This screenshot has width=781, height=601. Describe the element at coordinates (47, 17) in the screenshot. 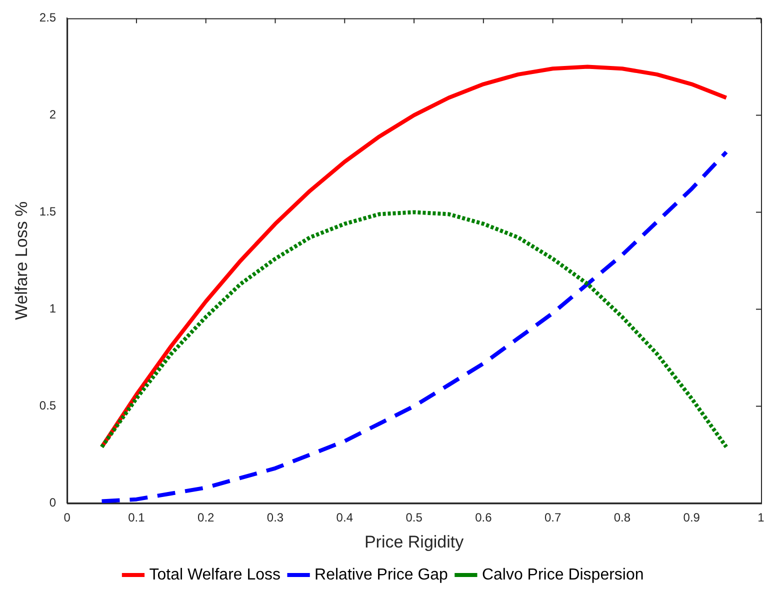

I see `y-tick-label: 2.5` at that location.